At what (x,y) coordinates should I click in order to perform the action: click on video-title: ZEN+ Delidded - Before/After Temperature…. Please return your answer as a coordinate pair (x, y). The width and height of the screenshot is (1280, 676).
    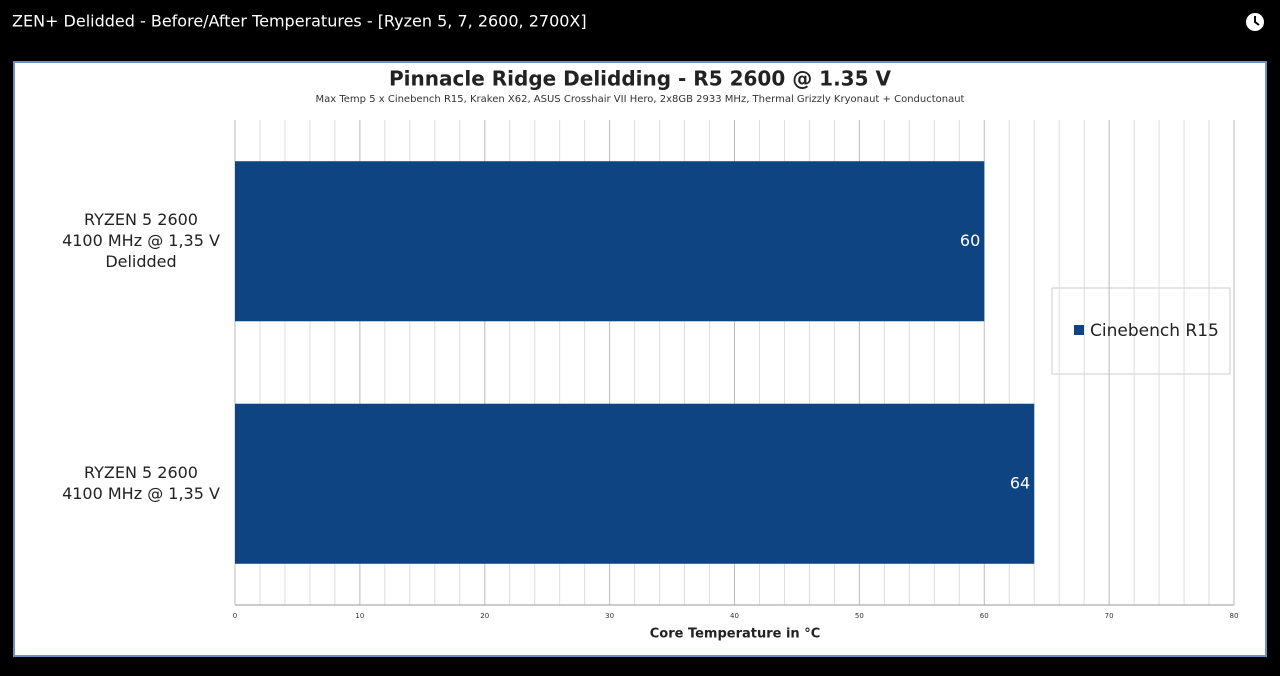
    Looking at the image, I should click on (299, 21).